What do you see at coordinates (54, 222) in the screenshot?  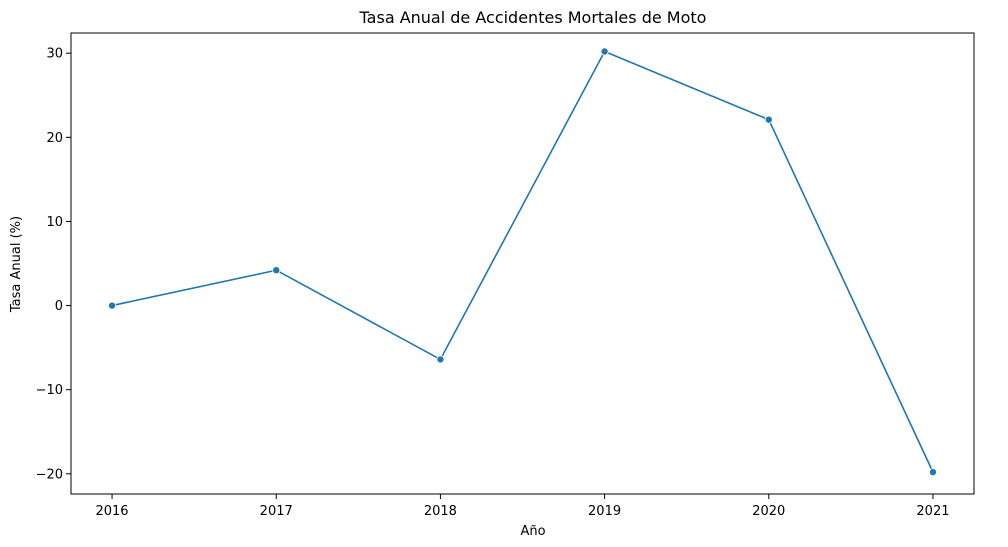 I see `y-tick-label: 10` at bounding box center [54, 222].